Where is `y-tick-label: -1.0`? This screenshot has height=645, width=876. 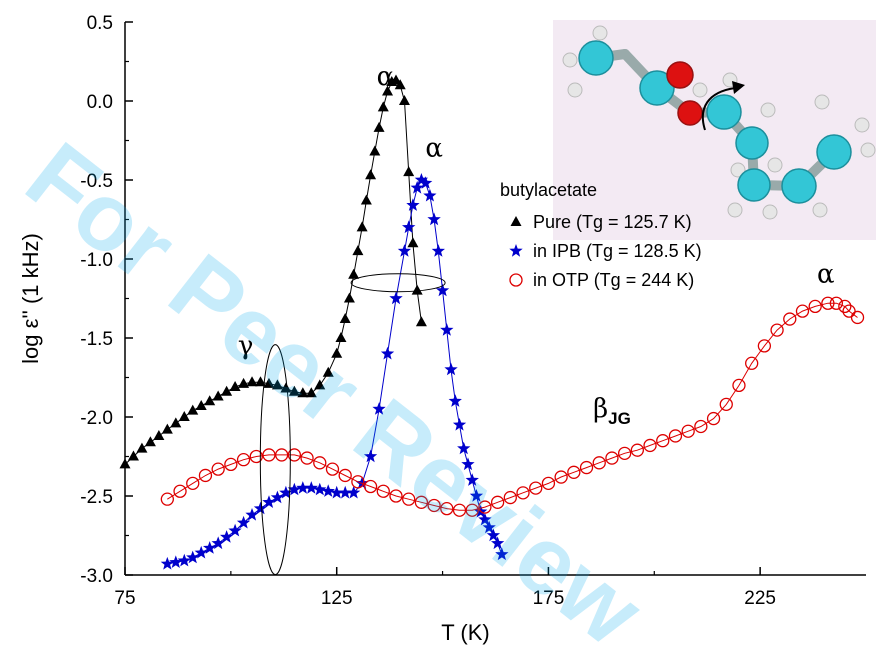 y-tick-label: -1.0 is located at coordinates (96, 260).